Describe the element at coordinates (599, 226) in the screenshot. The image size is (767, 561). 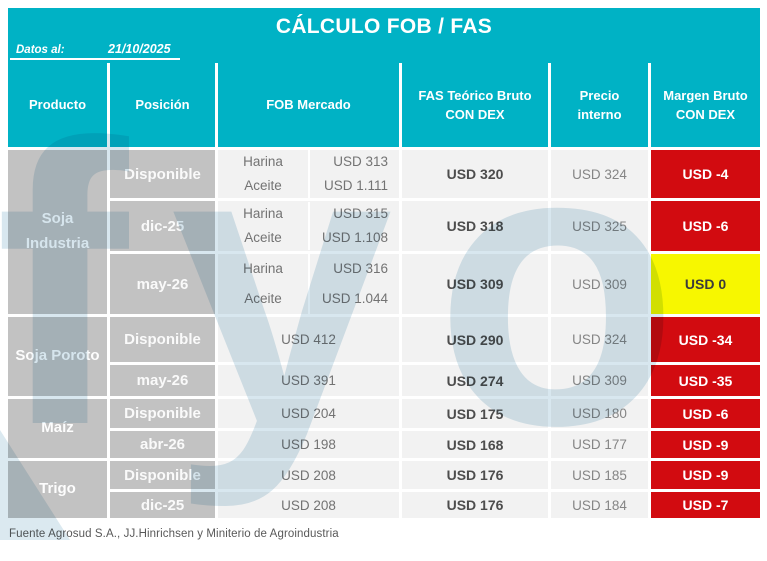
I see `precio-interno-cell: USD 325` at that location.